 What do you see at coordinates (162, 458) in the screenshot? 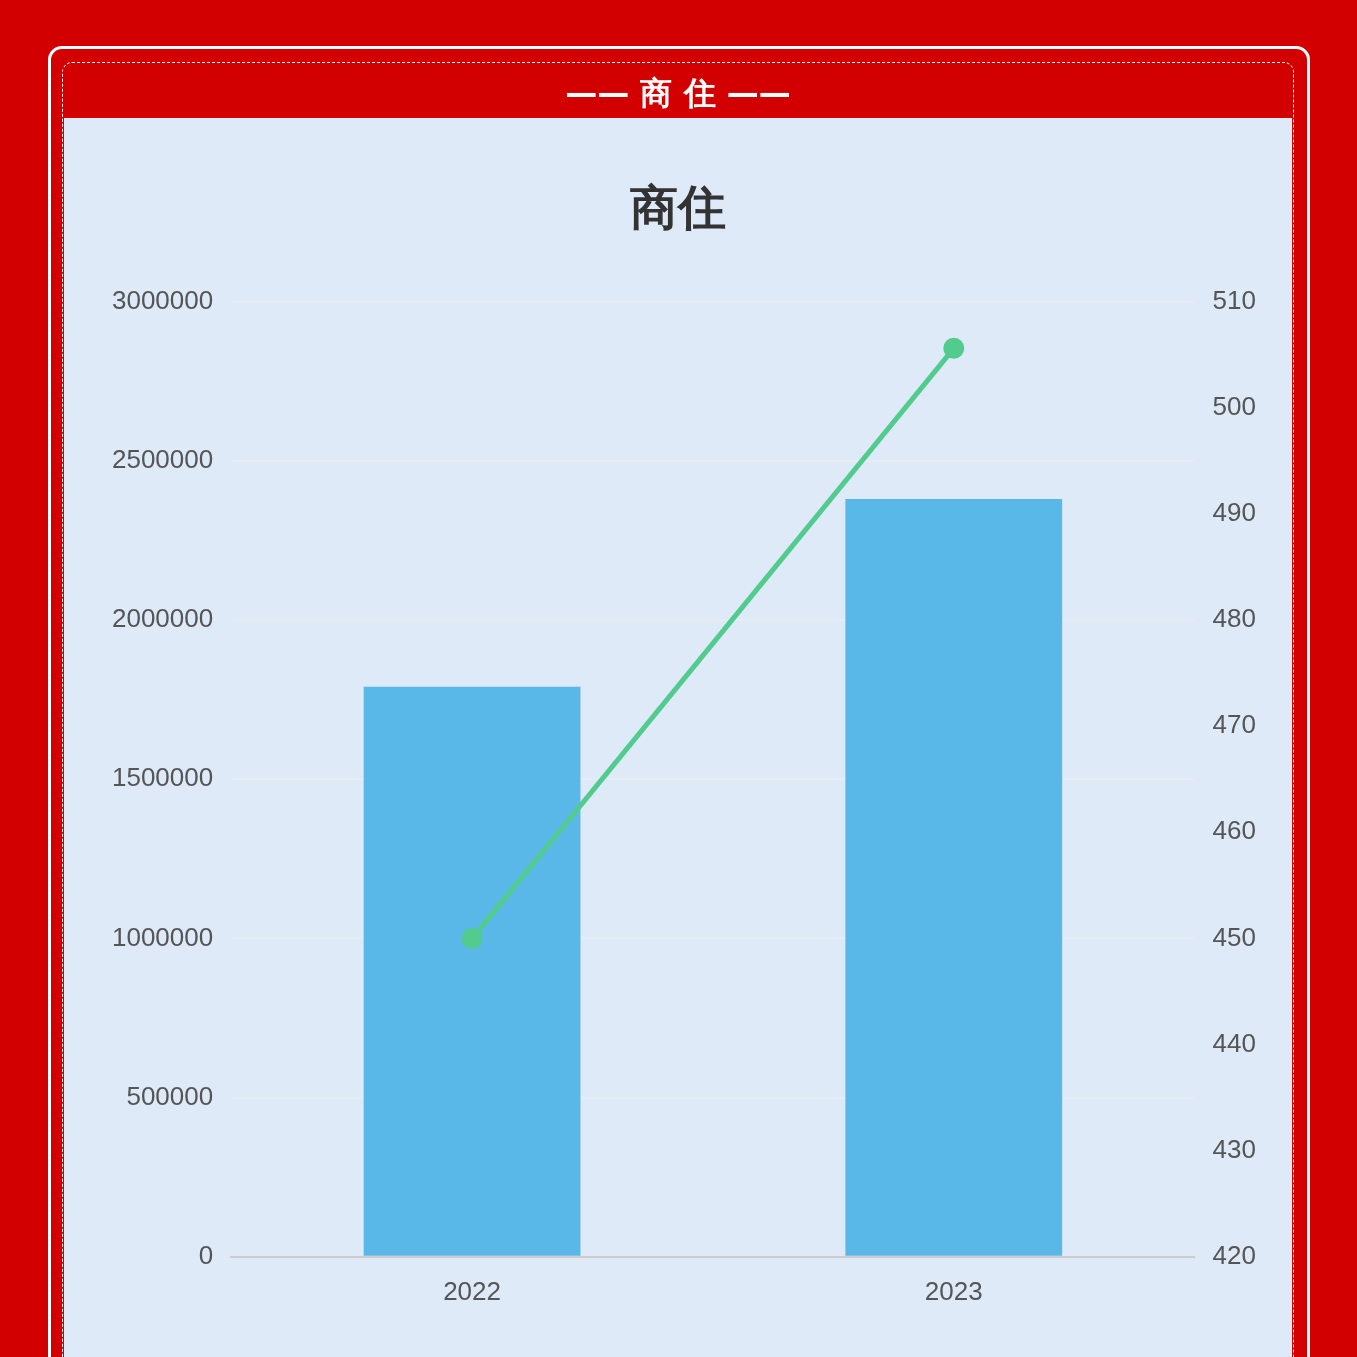
I see `y-tick-label: 2500000` at bounding box center [162, 458].